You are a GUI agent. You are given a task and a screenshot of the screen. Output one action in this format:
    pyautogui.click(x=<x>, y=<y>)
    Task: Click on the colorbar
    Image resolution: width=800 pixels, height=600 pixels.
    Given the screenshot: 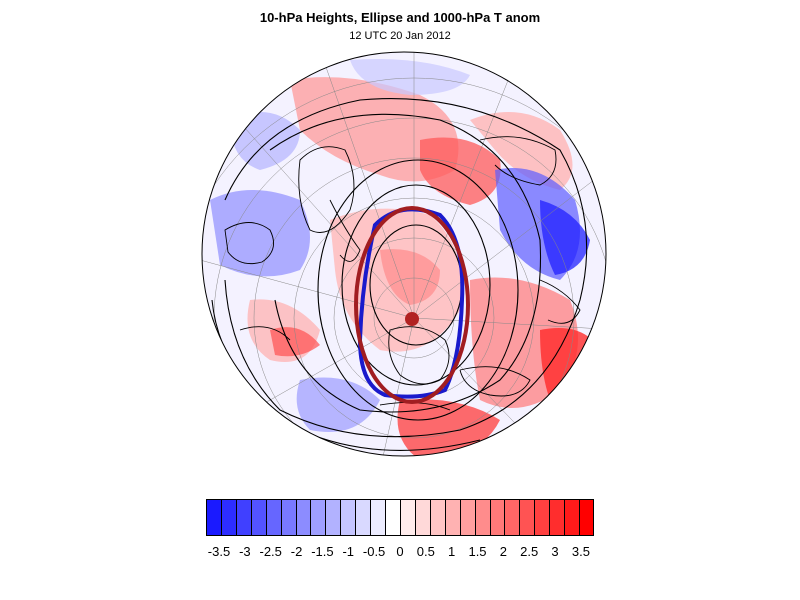 What is the action you would take?
    pyautogui.click(x=400, y=518)
    